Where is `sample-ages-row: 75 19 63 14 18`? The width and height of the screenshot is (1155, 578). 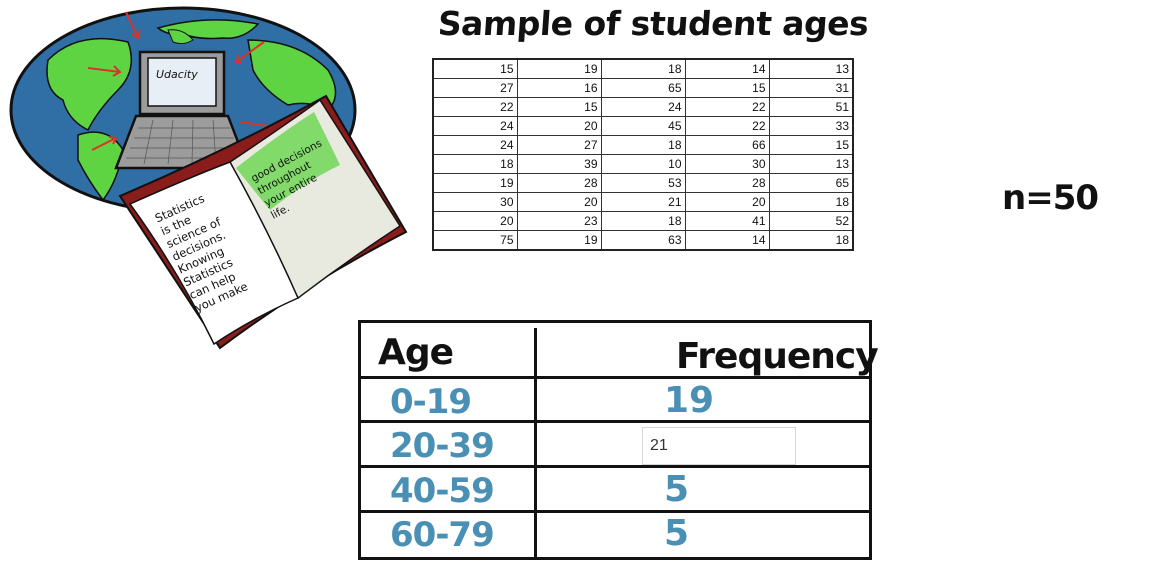 sample-ages-row: 75 19 63 14 18 is located at coordinates (643, 240).